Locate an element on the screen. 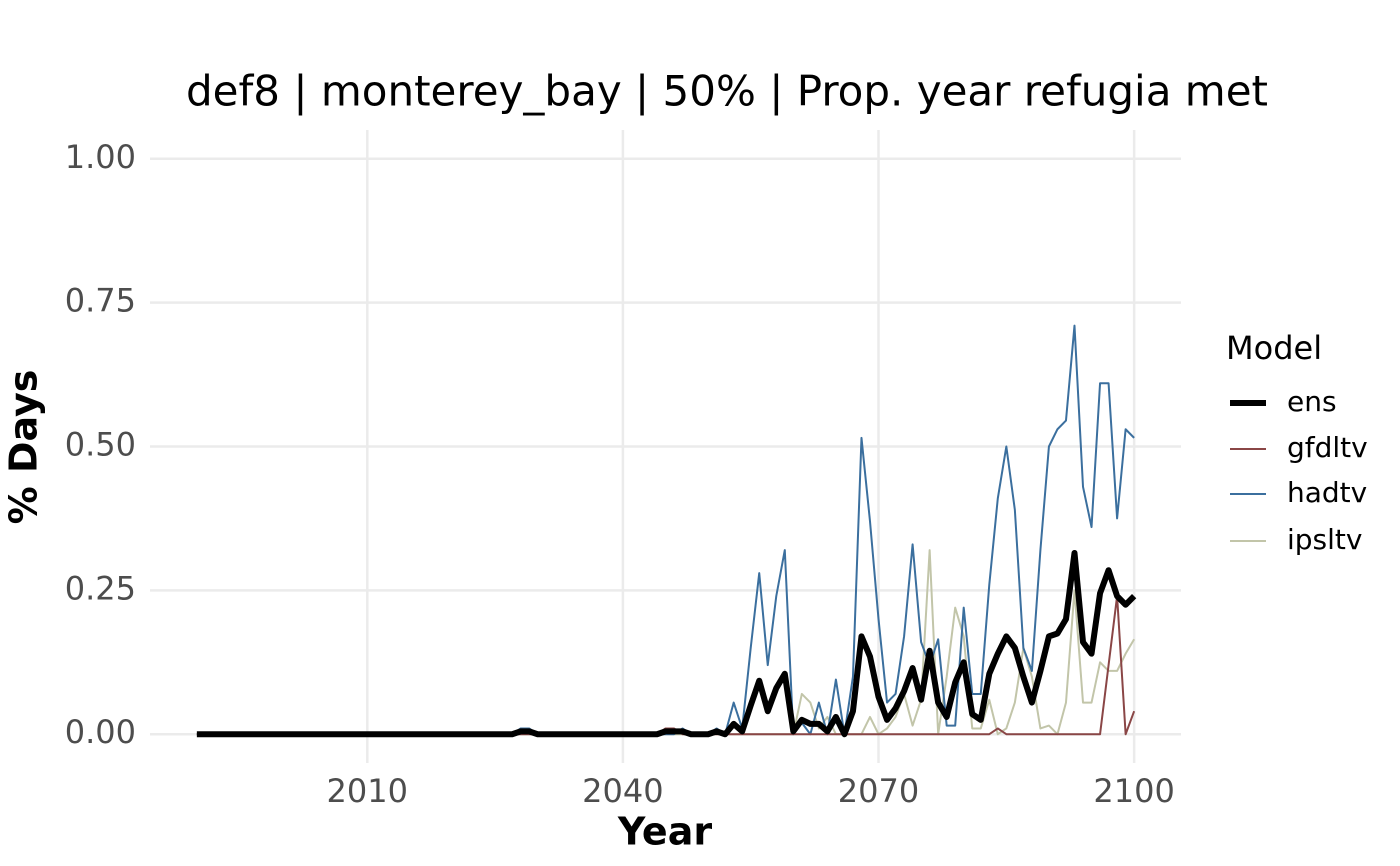  y-tick-label: 1.00 is located at coordinates (100, 157).